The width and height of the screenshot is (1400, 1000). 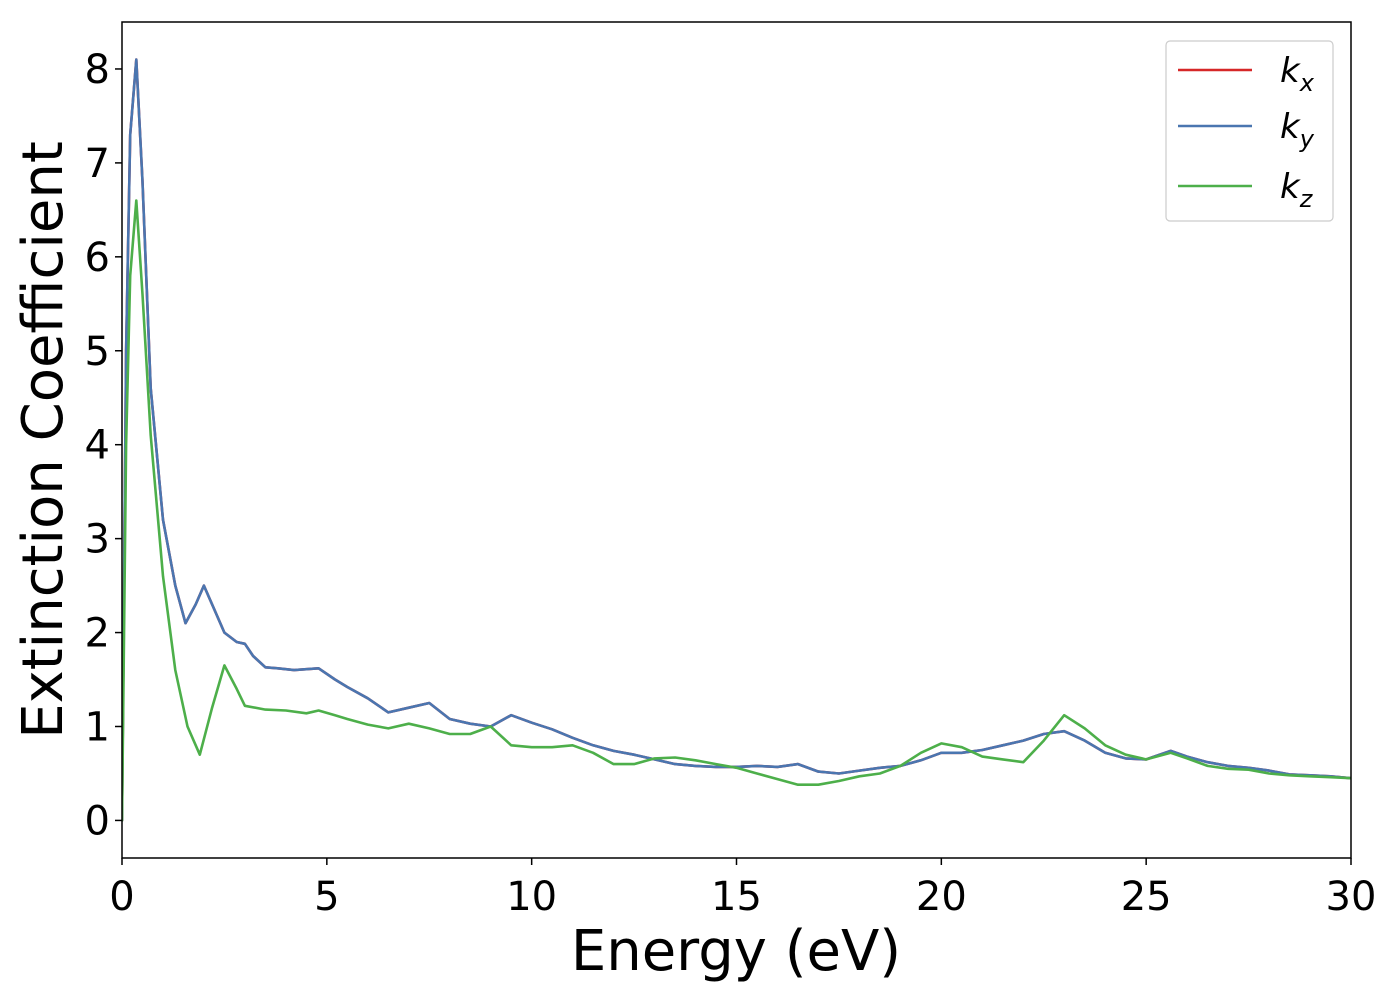 What do you see at coordinates (736, 897) in the screenshot?
I see `x-tick-label: 15` at bounding box center [736, 897].